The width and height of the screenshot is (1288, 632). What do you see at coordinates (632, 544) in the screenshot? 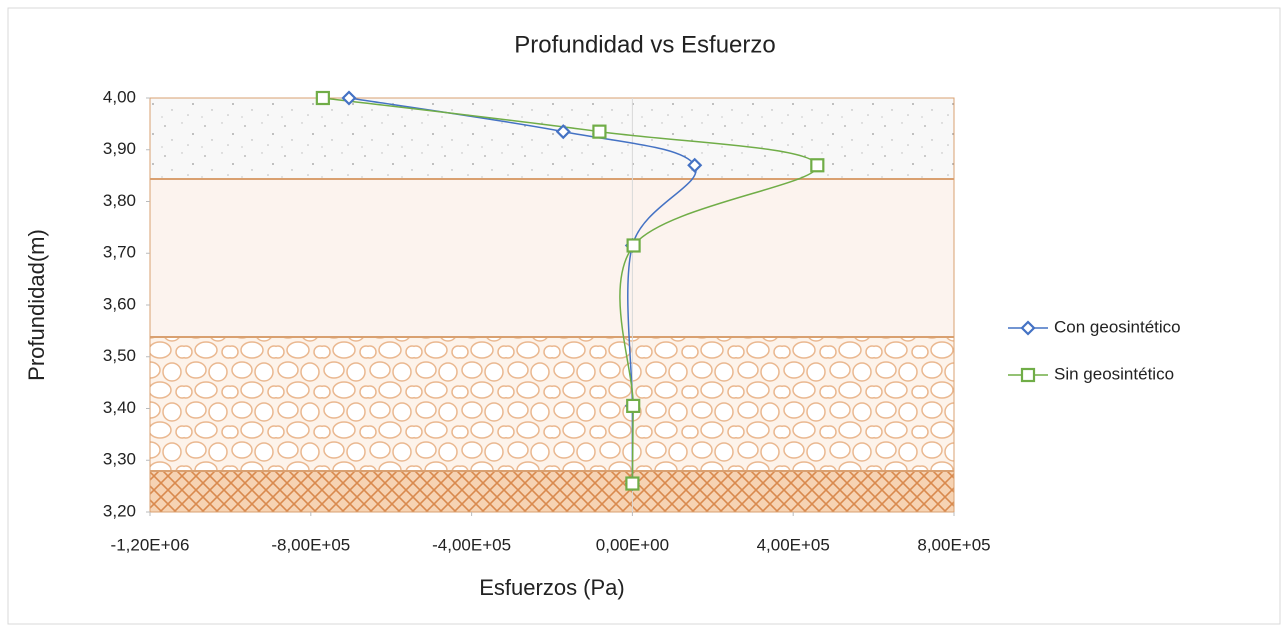
I see `x-tick-label: 0,00E+00` at bounding box center [632, 544].